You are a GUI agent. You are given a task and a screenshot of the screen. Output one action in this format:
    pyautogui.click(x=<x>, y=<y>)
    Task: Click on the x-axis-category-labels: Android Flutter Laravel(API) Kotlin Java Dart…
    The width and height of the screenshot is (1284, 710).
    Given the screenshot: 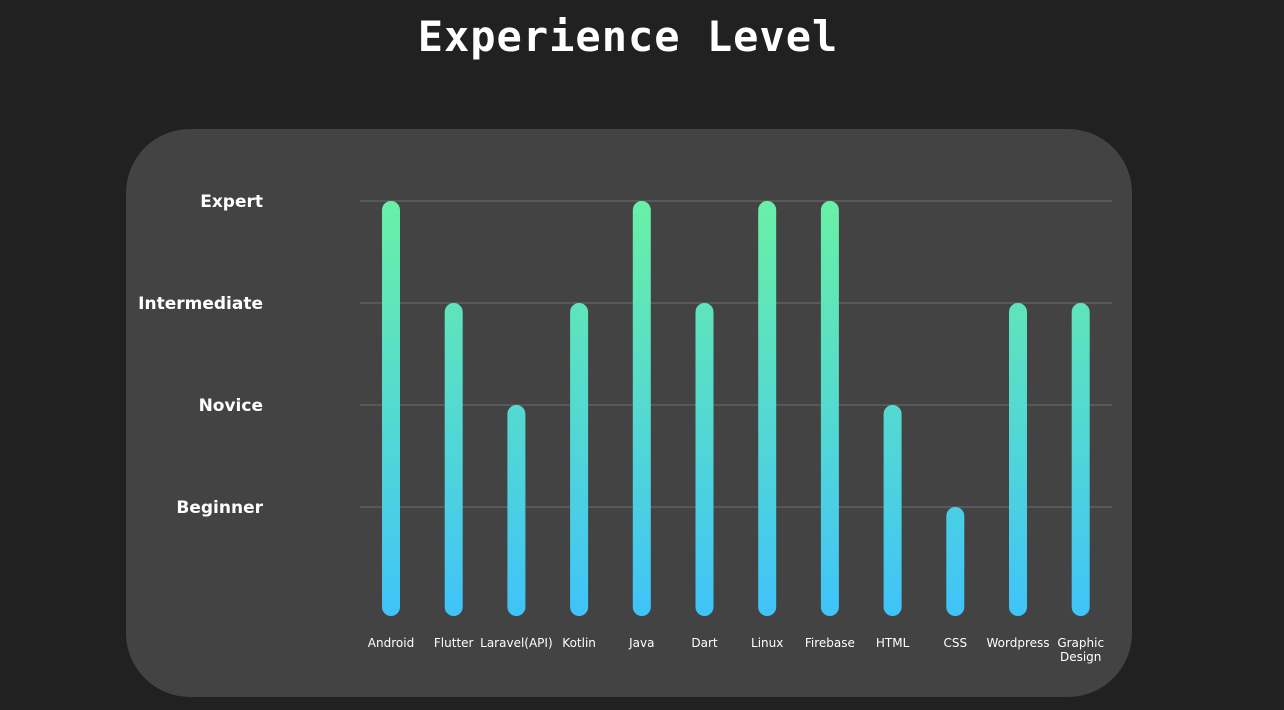 What is the action you would take?
    pyautogui.click(x=736, y=650)
    